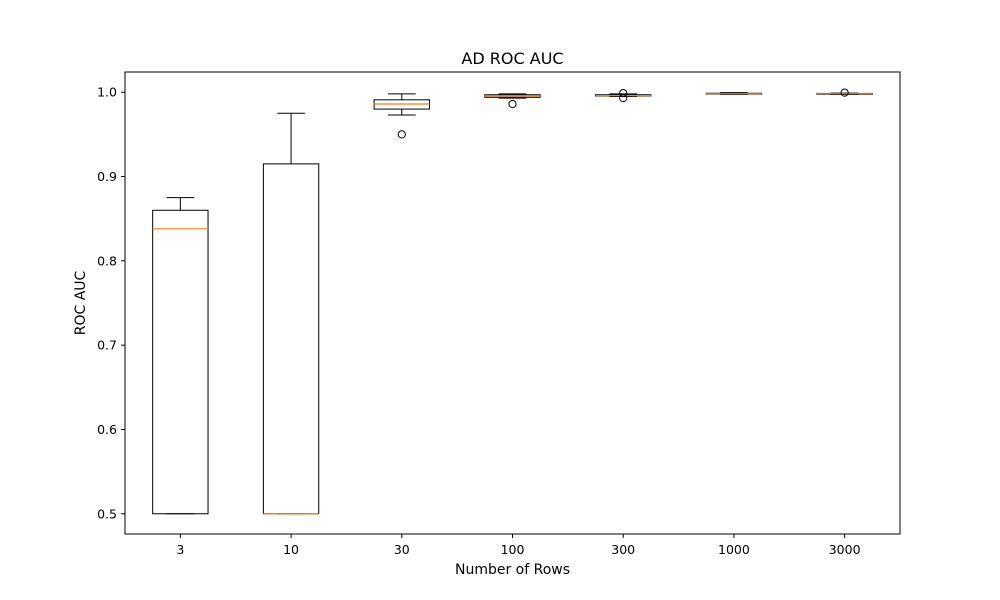  What do you see at coordinates (402, 549) in the screenshot?
I see `x-tick-label: 30` at bounding box center [402, 549].